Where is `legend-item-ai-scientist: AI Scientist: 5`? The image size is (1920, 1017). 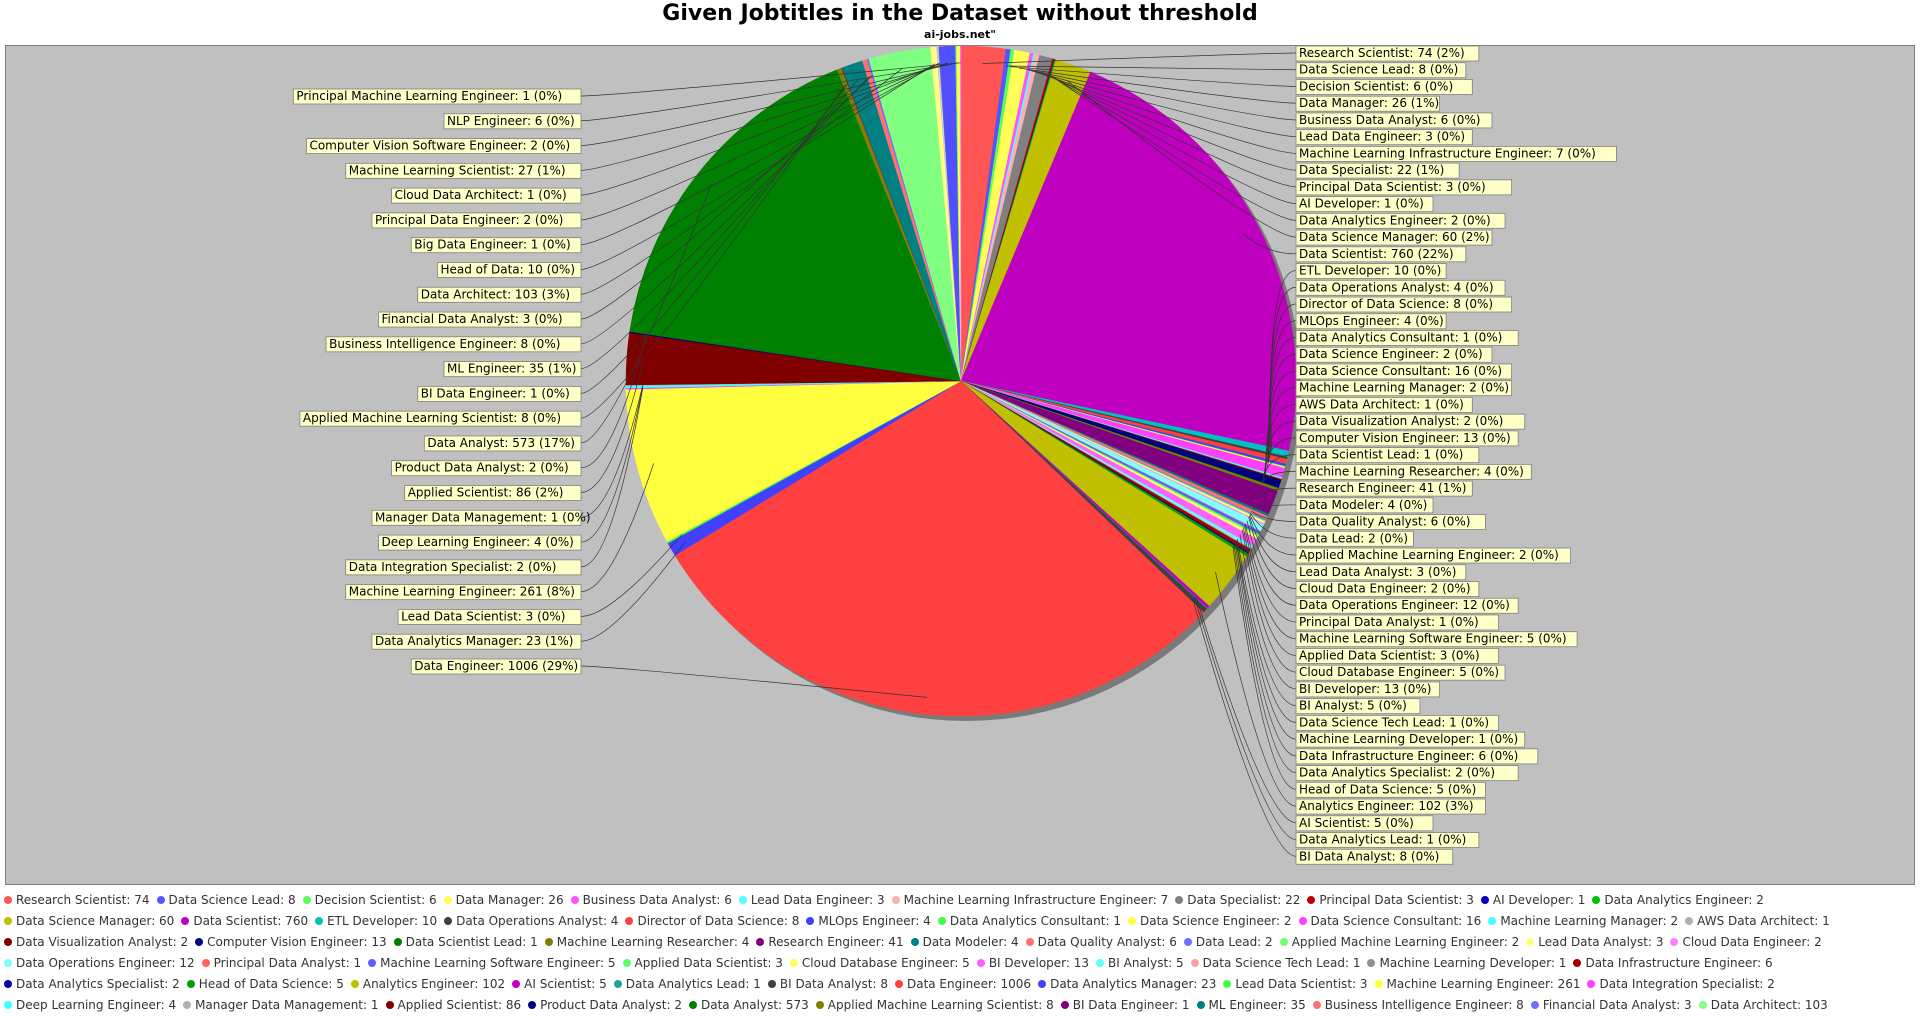
legend-item-ai-scientist: AI Scientist: 5 is located at coordinates (559, 984).